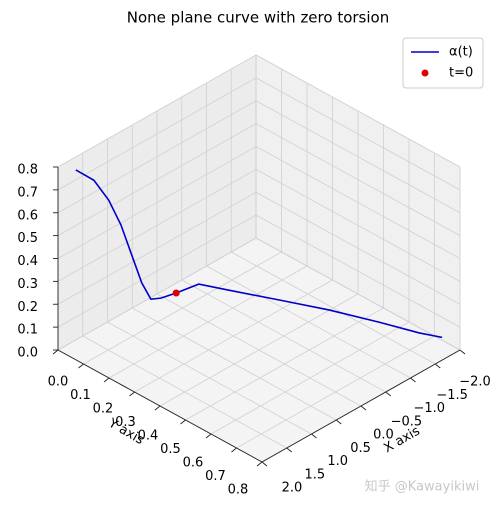 This screenshot has height=509, width=498. I want to click on point, so click(176, 293).